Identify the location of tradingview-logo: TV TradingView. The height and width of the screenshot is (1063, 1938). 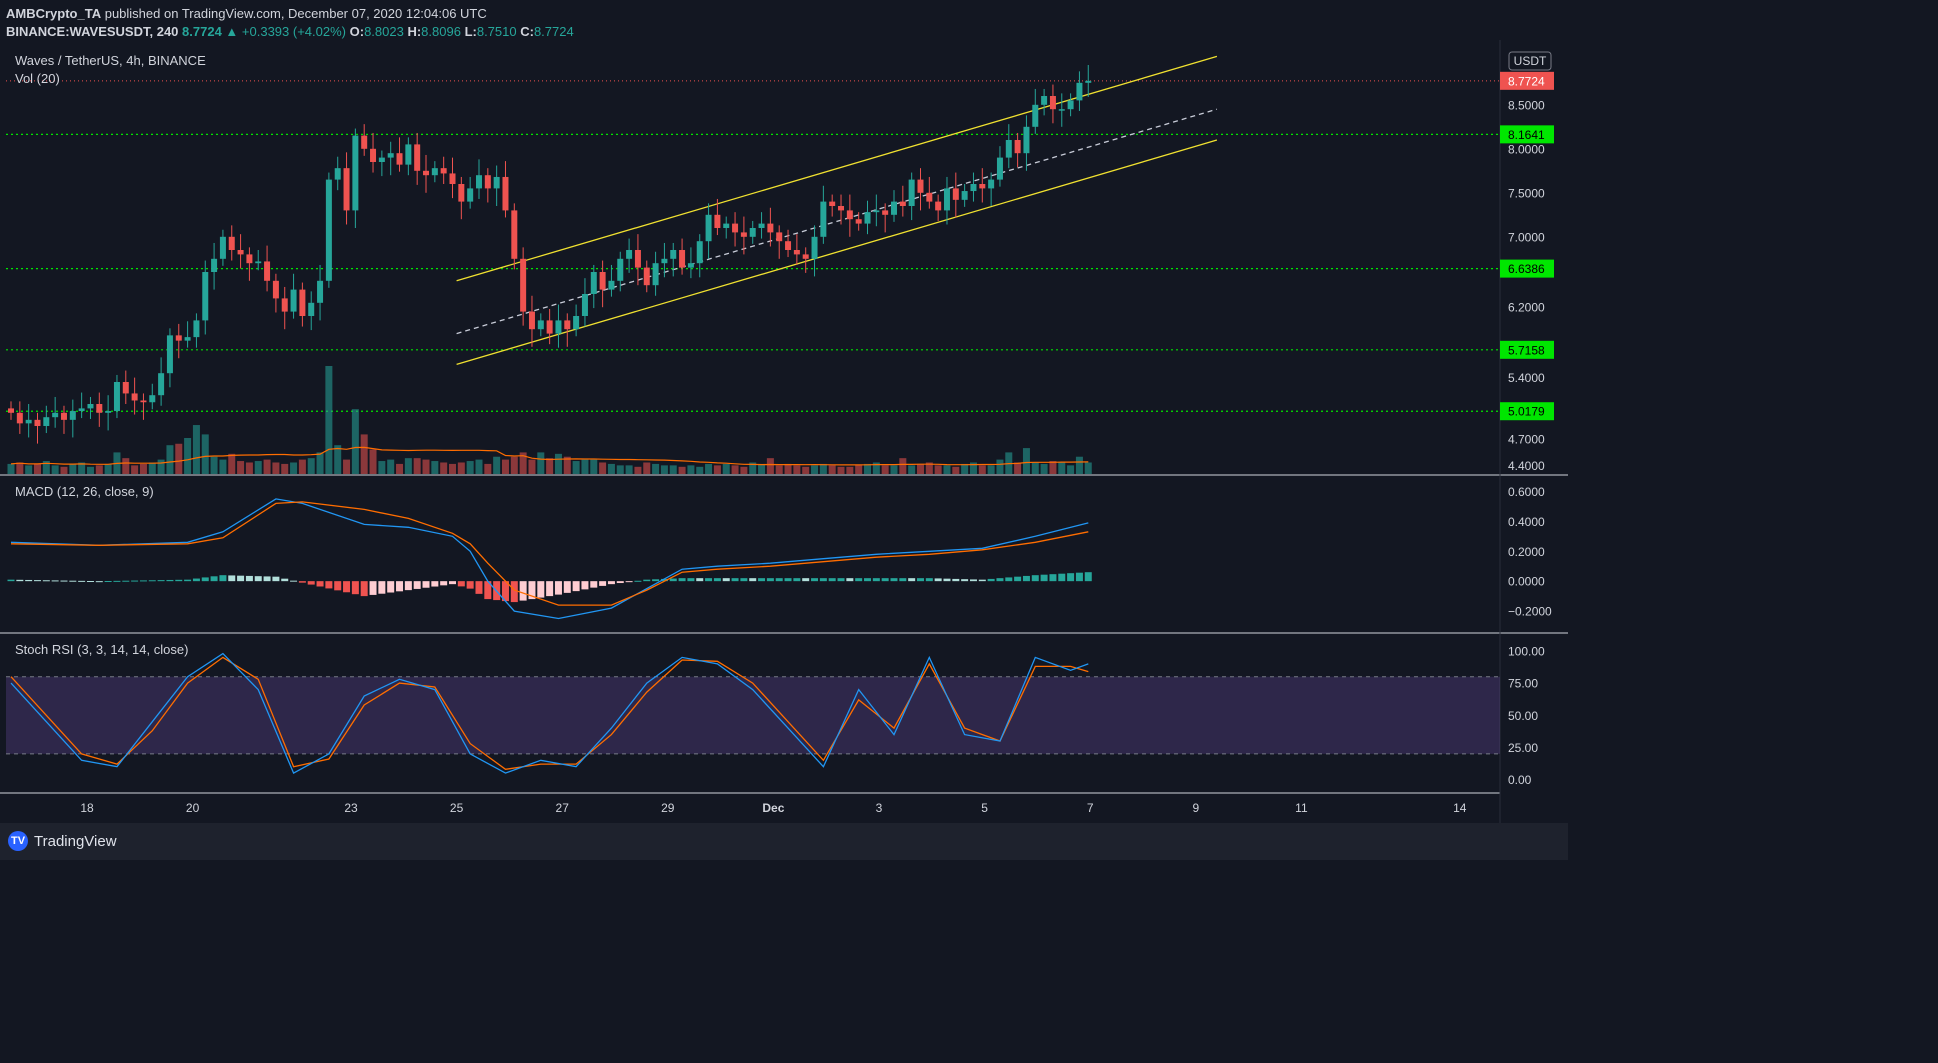
(62, 841).